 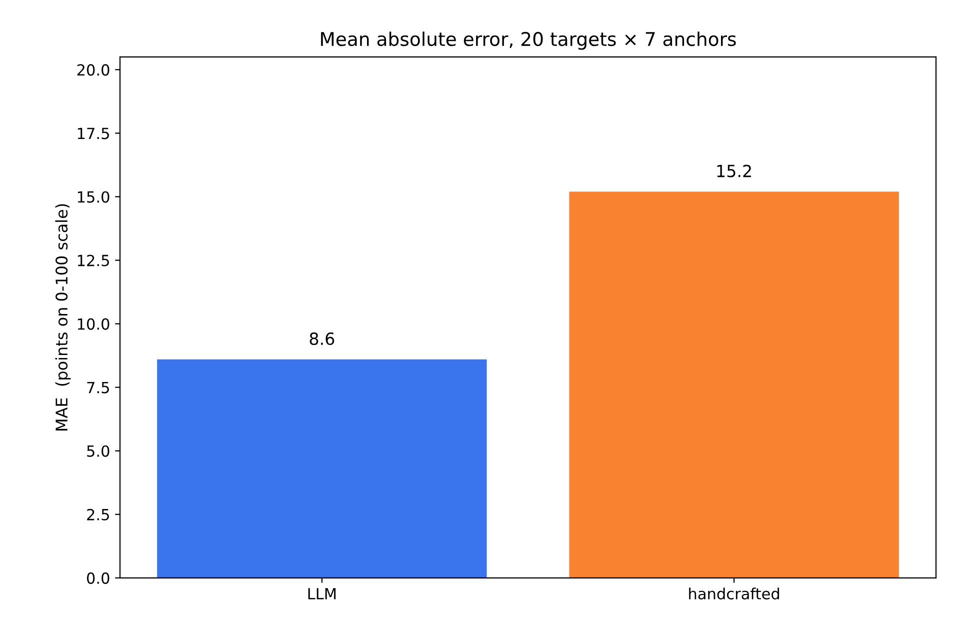 I want to click on data-label: 8.6, so click(x=322, y=339).